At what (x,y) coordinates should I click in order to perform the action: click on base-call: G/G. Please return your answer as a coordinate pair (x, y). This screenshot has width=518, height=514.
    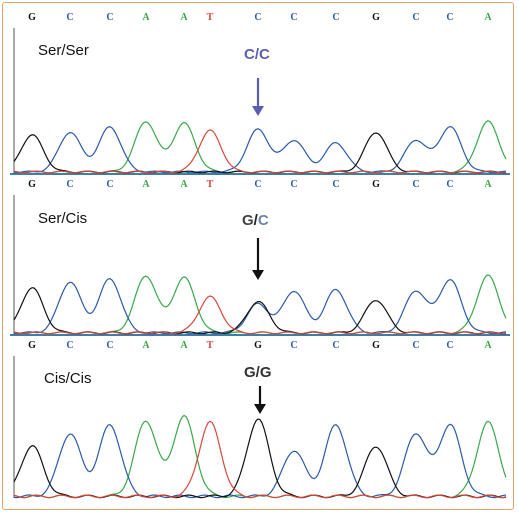
    Looking at the image, I should click on (258, 372).